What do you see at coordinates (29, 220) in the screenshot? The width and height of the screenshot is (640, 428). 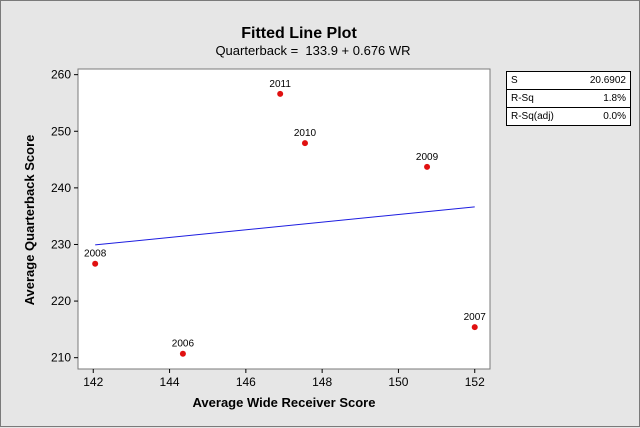 I see `y-axis-label: Average Quarterback Score` at bounding box center [29, 220].